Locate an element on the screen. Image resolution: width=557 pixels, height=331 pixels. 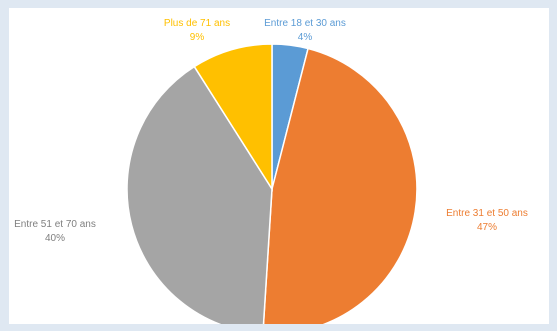
slice-label-1-value: 47% is located at coordinates (487, 227).